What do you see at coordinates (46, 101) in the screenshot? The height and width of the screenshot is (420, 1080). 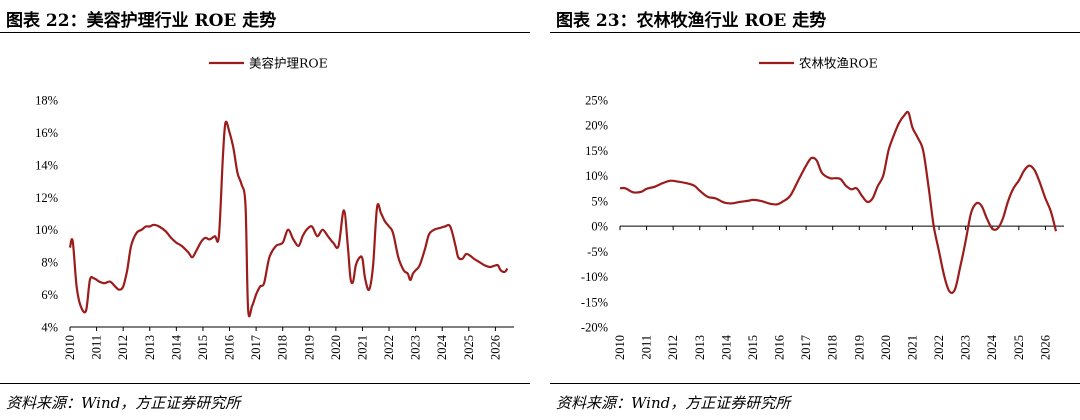 I see `y-tick-label: 18%` at bounding box center [46, 101].